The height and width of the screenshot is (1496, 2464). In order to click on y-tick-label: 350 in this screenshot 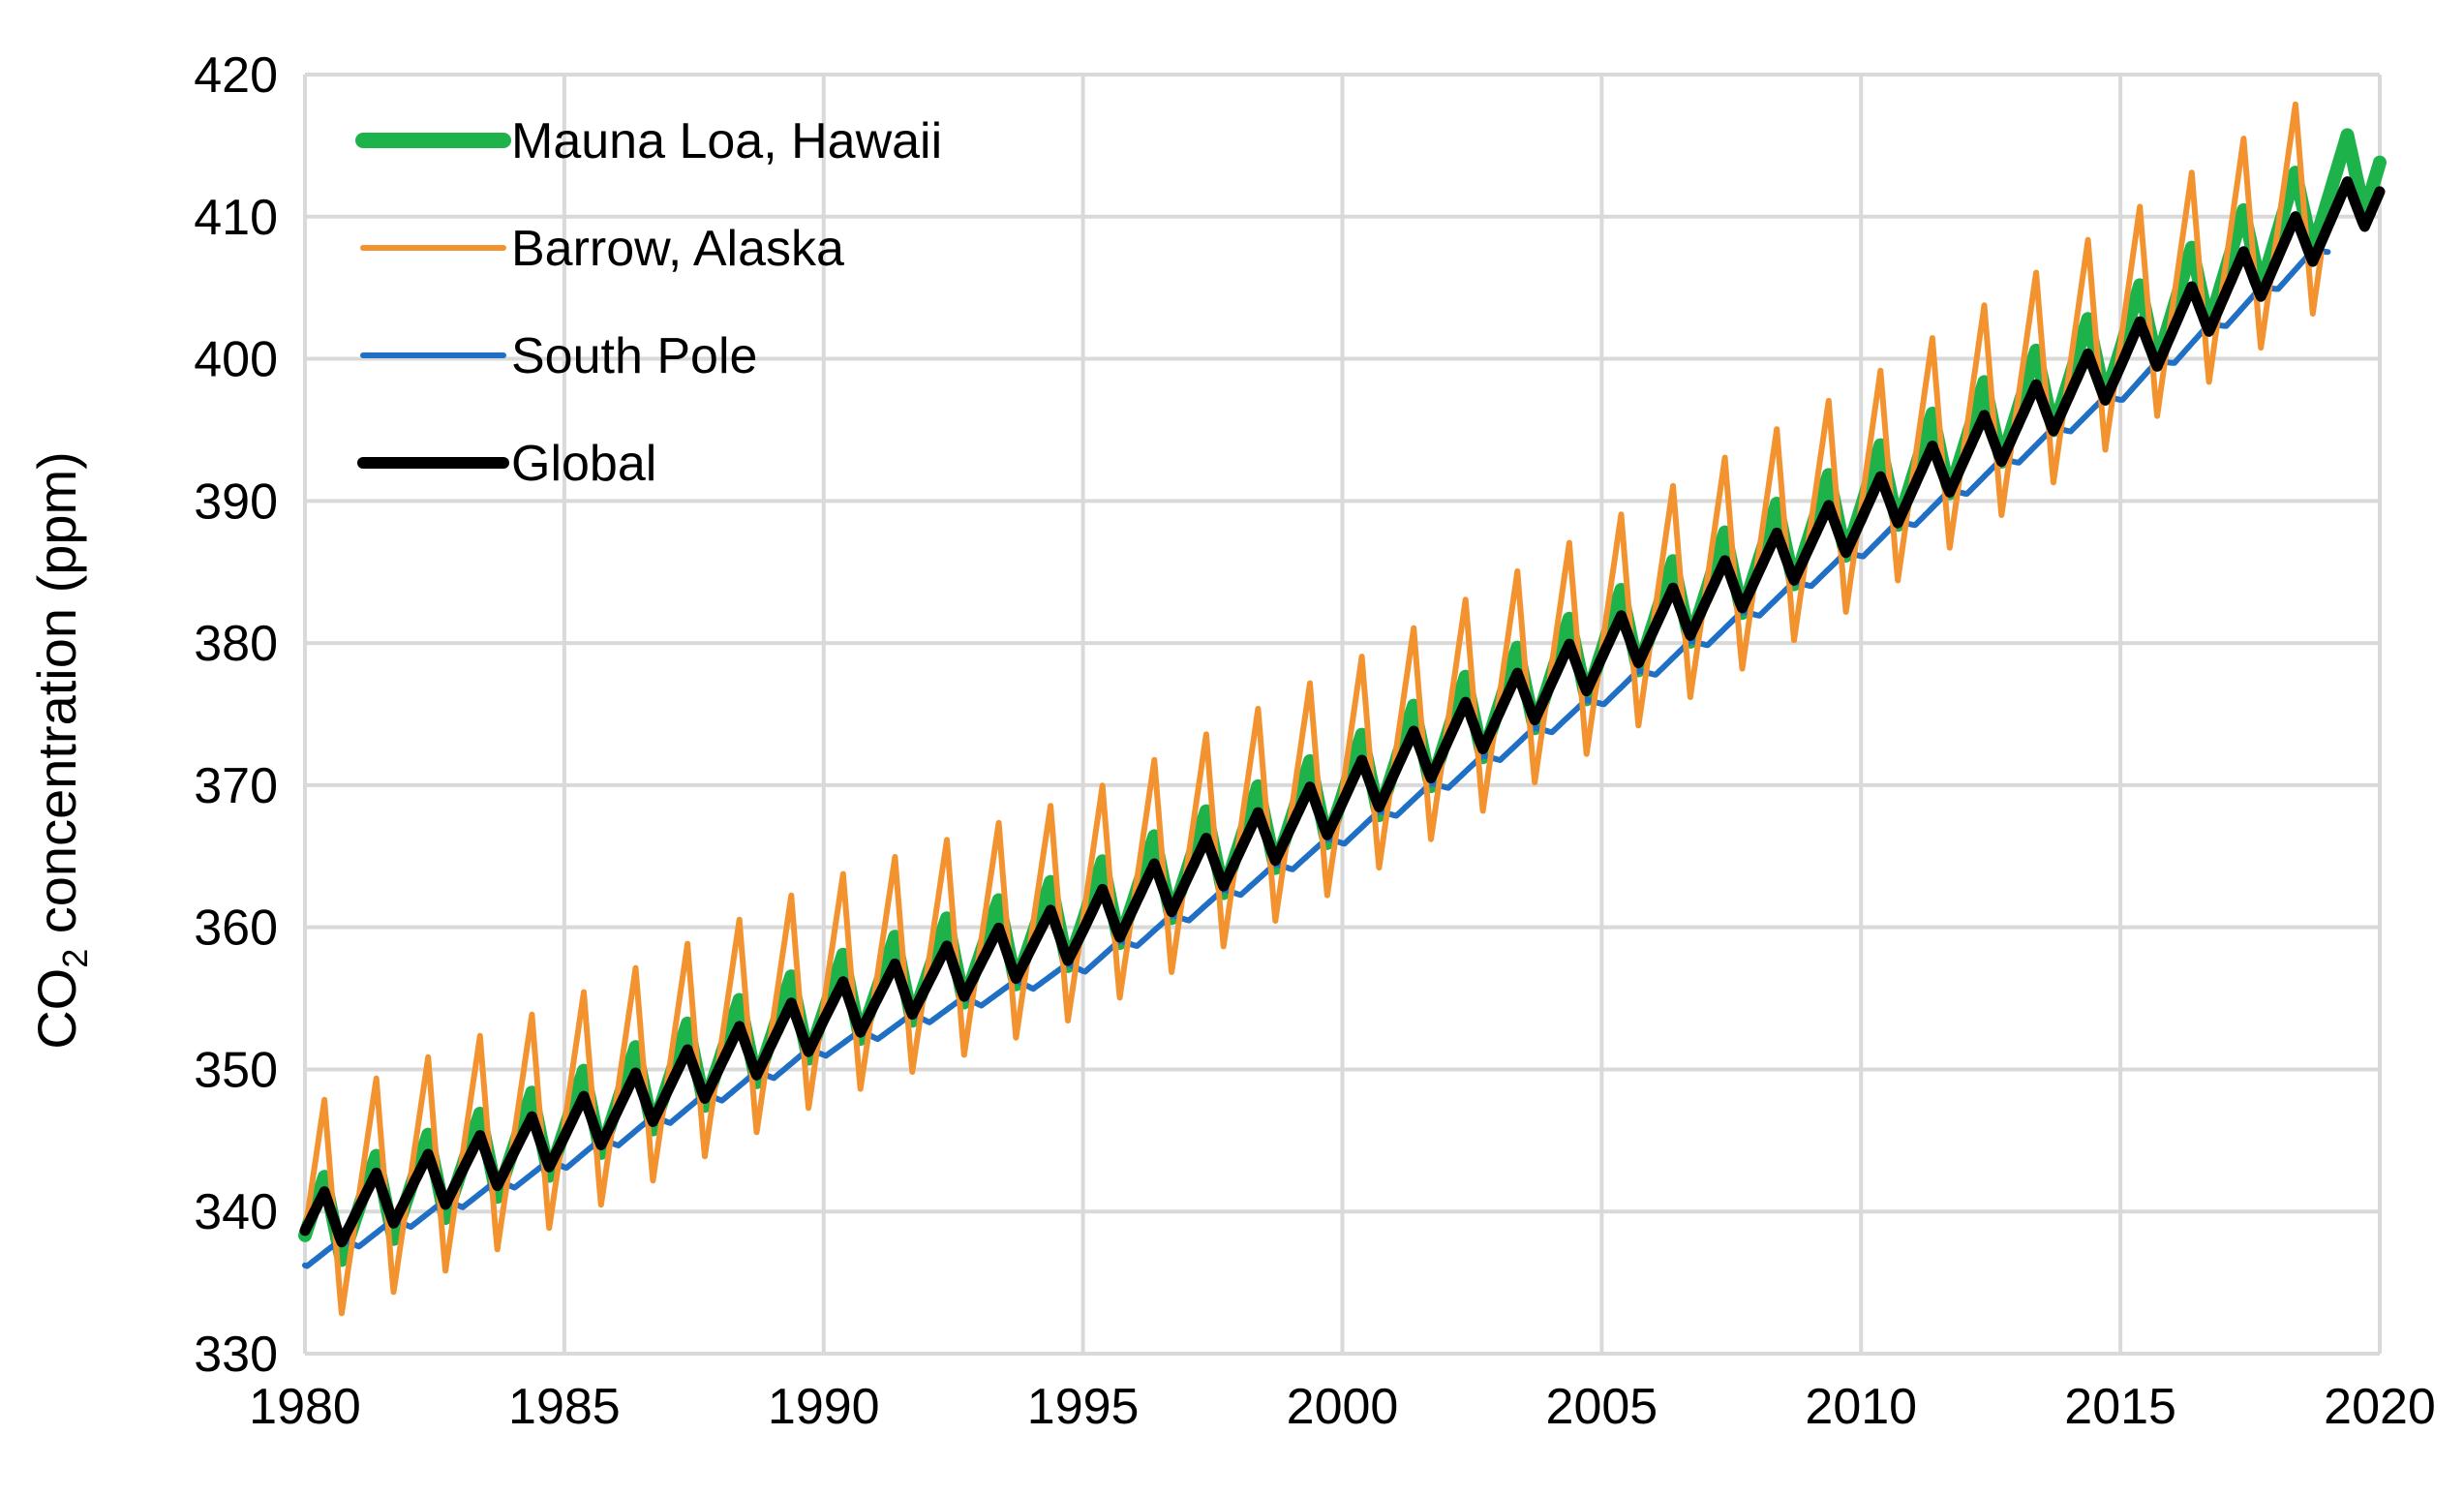, I will do `click(236, 1070)`.